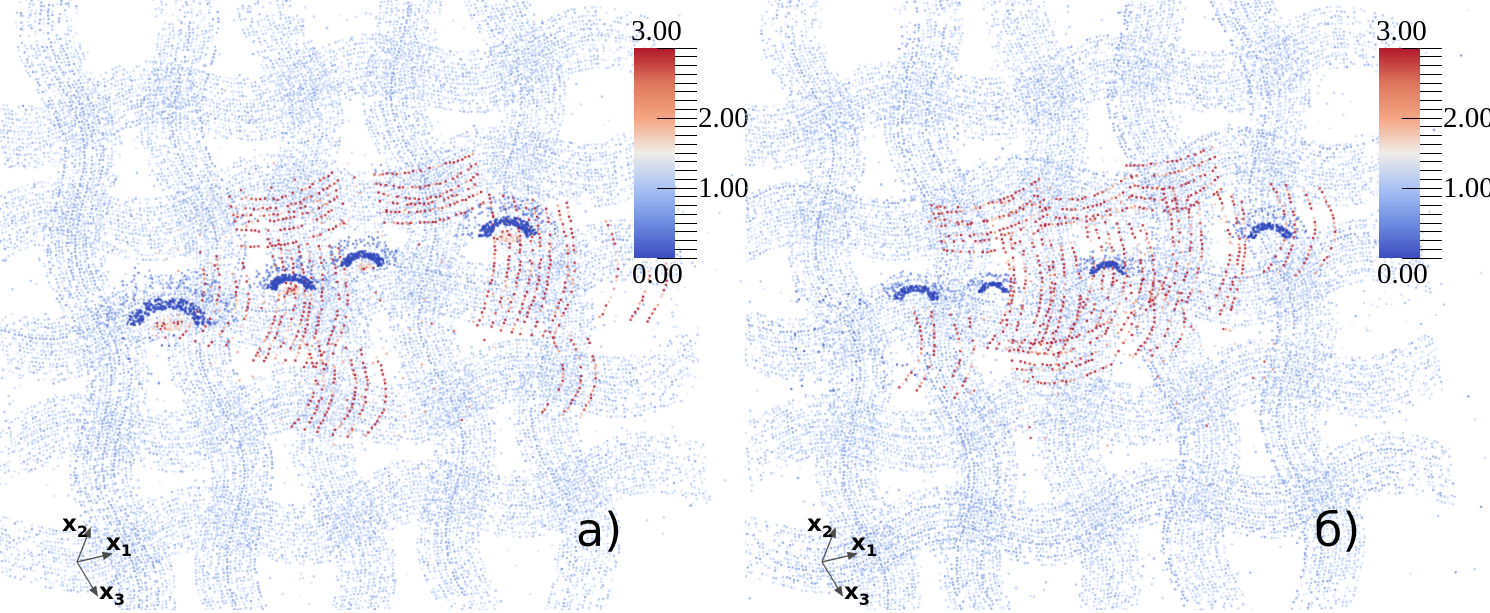 Image resolution: width=1490 pixels, height=613 pixels. What do you see at coordinates (1337, 530) in the screenshot?
I see `panel-label-b: б)` at bounding box center [1337, 530].